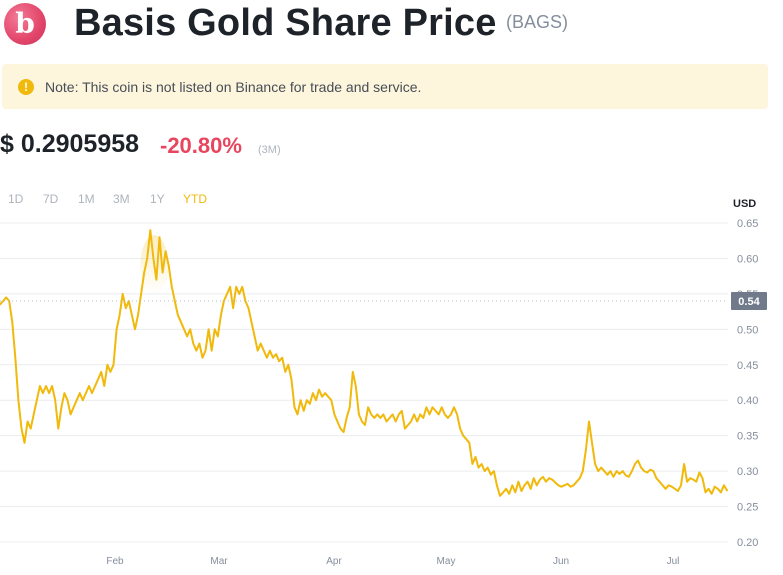 This screenshot has width=783, height=575. I want to click on current-price-label: 0.54, so click(749, 302).